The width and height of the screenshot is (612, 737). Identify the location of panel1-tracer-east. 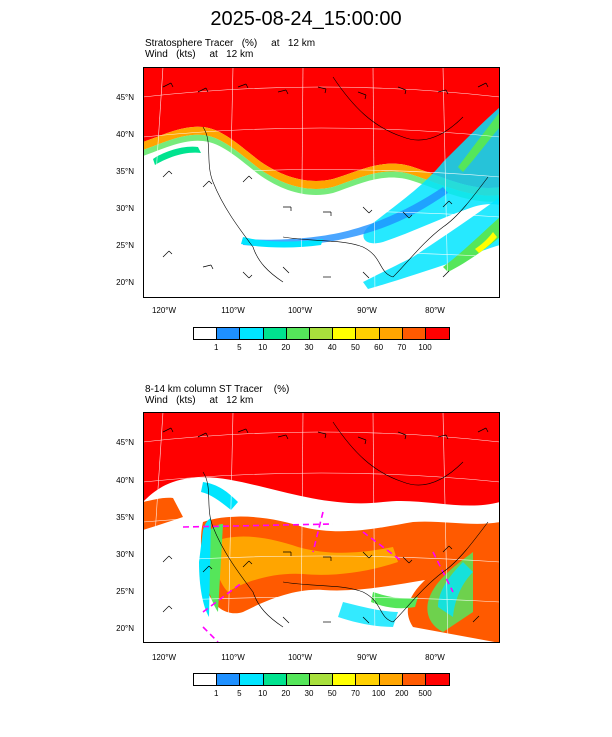
(431, 175).